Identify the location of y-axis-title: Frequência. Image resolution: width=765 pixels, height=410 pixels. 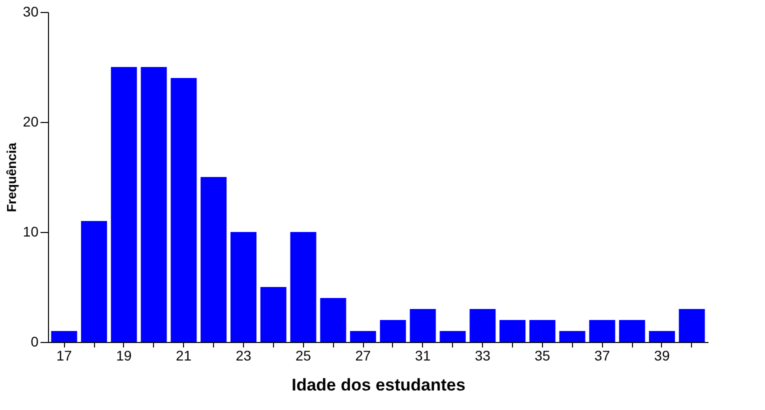
(11, 177).